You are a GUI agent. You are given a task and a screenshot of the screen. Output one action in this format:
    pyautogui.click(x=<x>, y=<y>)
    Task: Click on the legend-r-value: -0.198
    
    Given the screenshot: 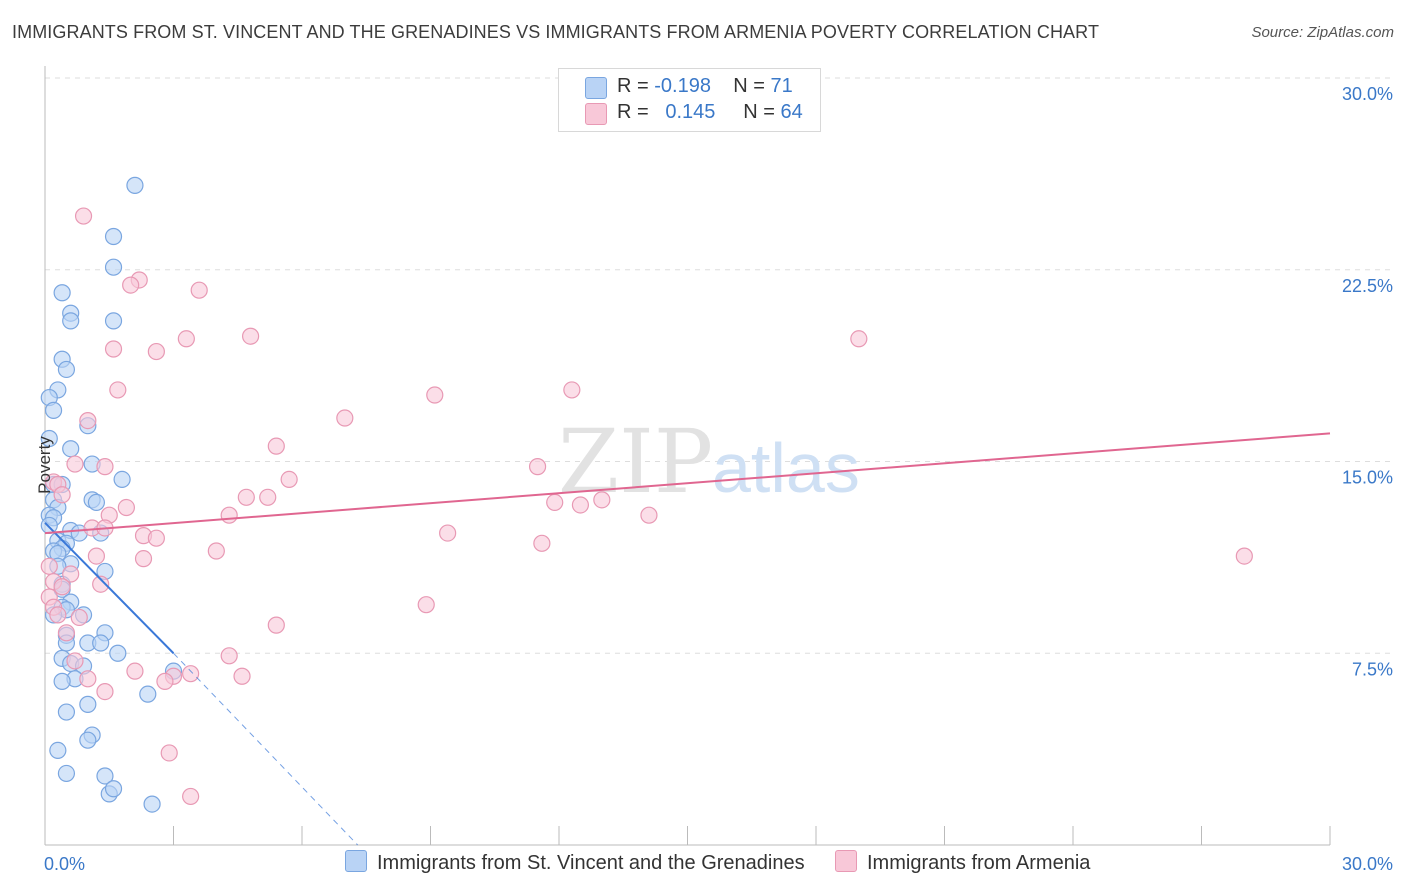 What is the action you would take?
    pyautogui.click(x=682, y=86)
    